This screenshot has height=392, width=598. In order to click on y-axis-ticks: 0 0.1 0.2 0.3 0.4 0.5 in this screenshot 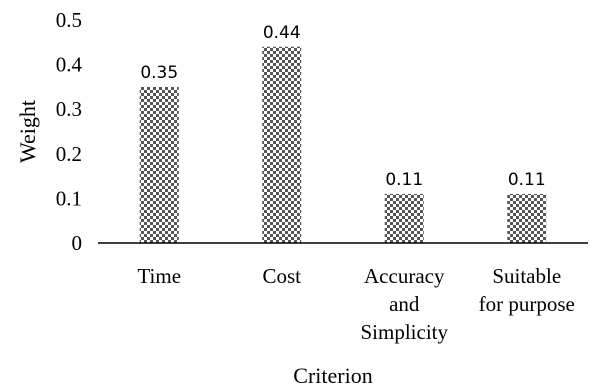, I will do `click(69, 131)`.